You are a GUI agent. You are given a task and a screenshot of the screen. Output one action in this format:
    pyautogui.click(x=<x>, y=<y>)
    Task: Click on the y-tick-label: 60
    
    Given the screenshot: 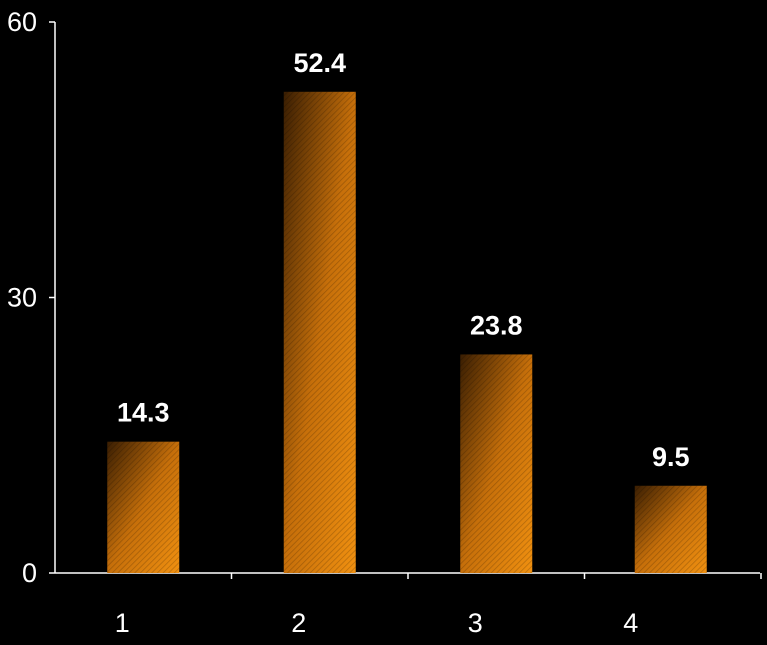 What is the action you would take?
    pyautogui.click(x=22, y=22)
    